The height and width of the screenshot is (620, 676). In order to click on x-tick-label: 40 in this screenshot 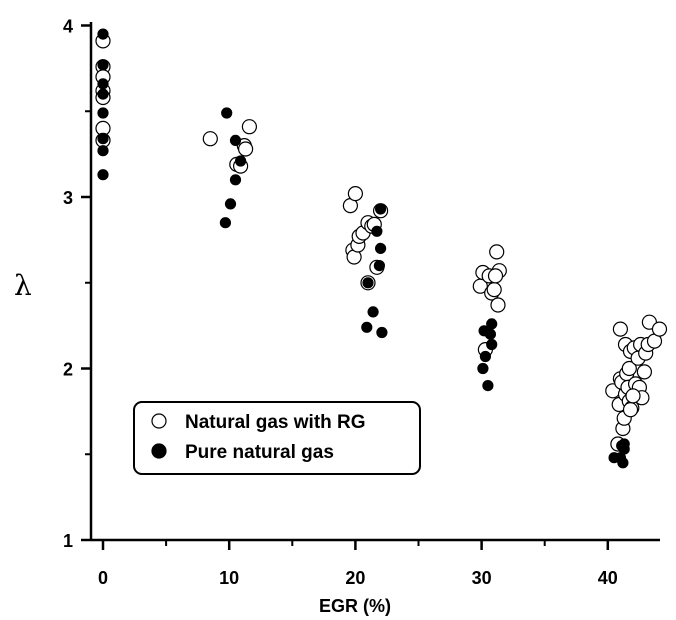, I will do `click(608, 578)`.